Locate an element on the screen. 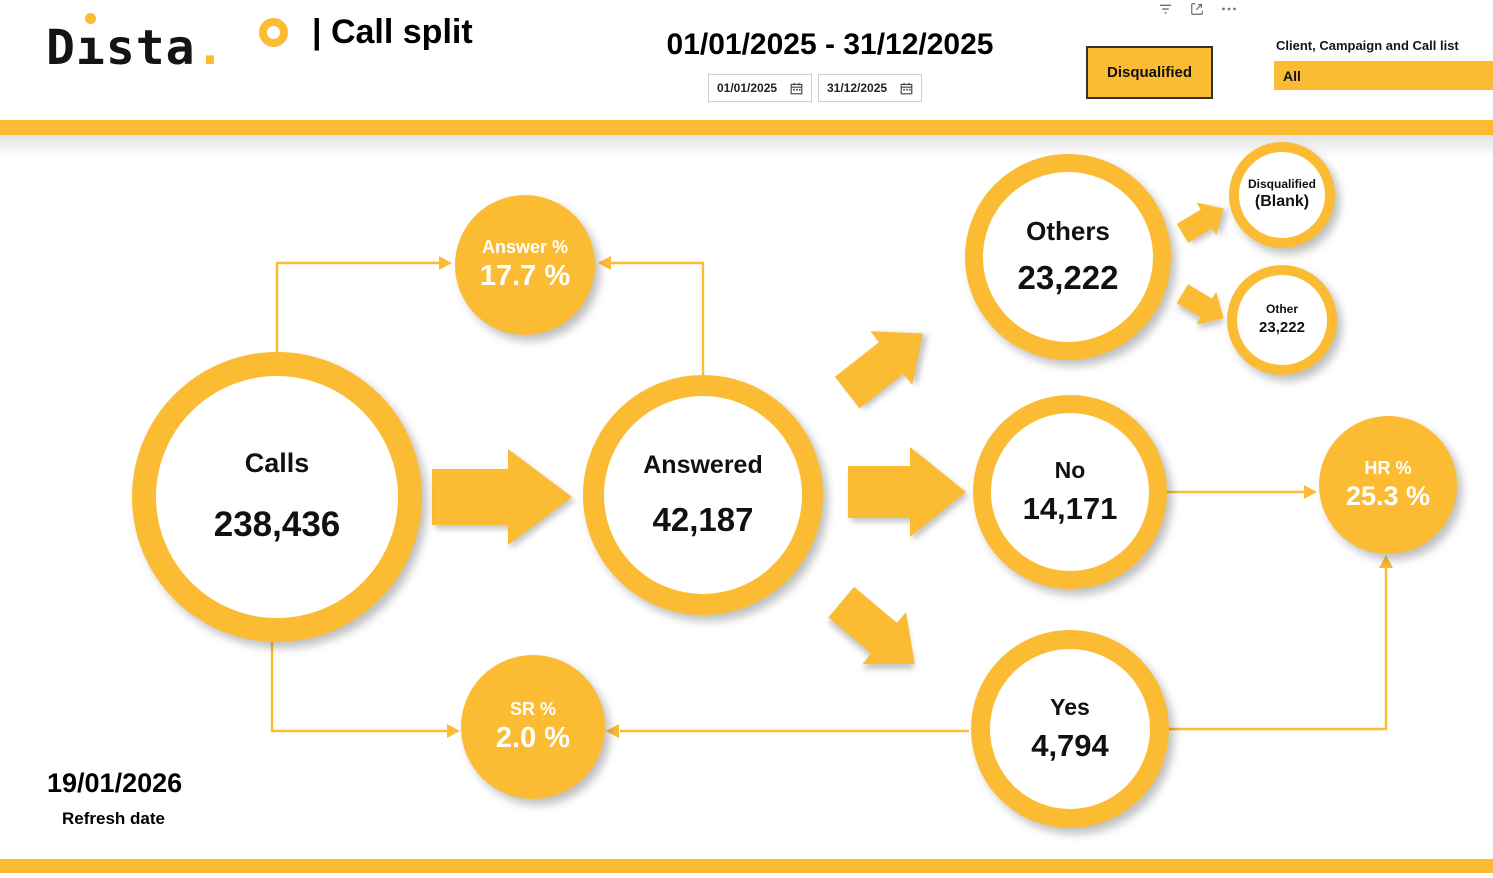 The height and width of the screenshot is (878, 1493). slicer-dropdown: All is located at coordinates (1383, 75).